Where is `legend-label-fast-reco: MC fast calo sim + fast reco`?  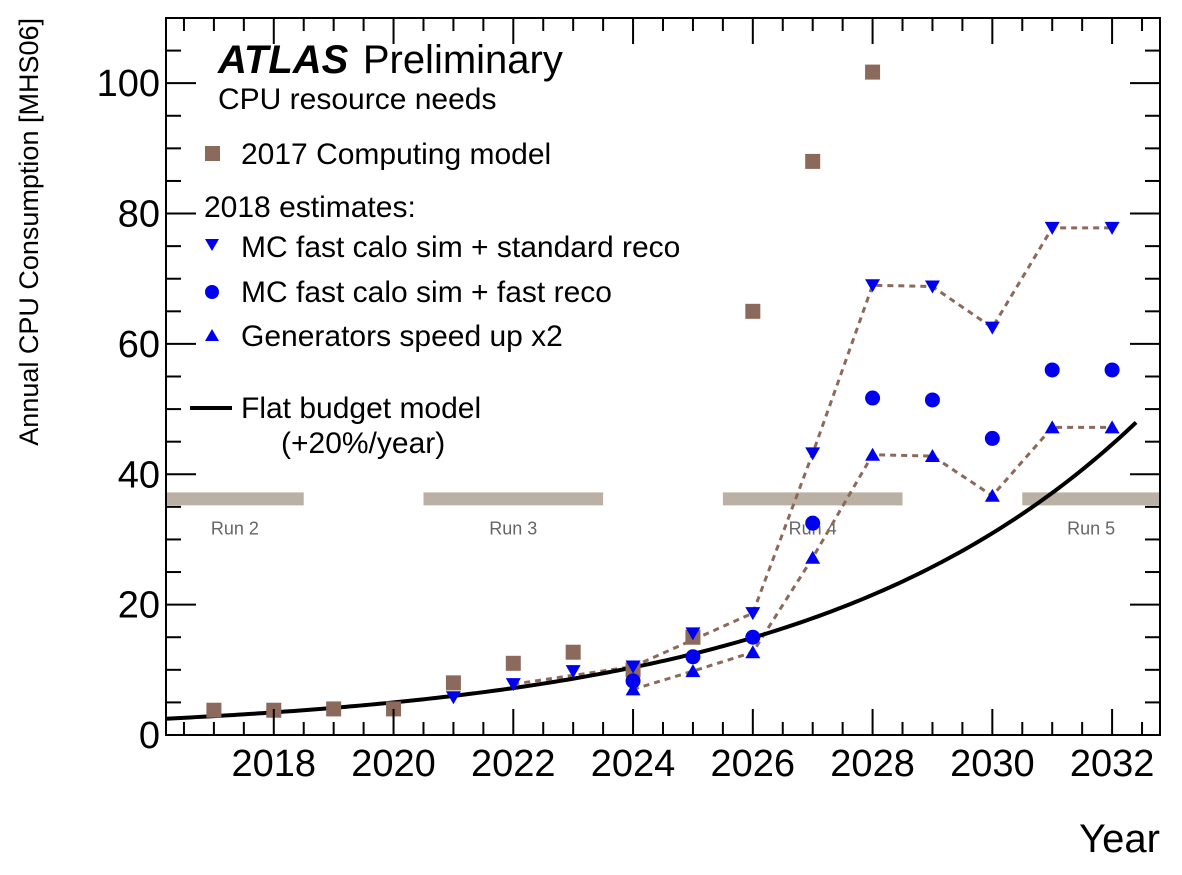
legend-label-fast-reco: MC fast calo sim + fast reco is located at coordinates (426, 292).